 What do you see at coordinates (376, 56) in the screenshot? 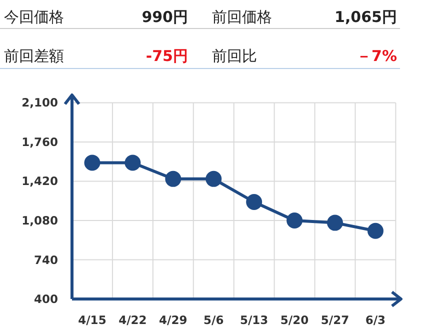
I see `text: －7%` at bounding box center [376, 56].